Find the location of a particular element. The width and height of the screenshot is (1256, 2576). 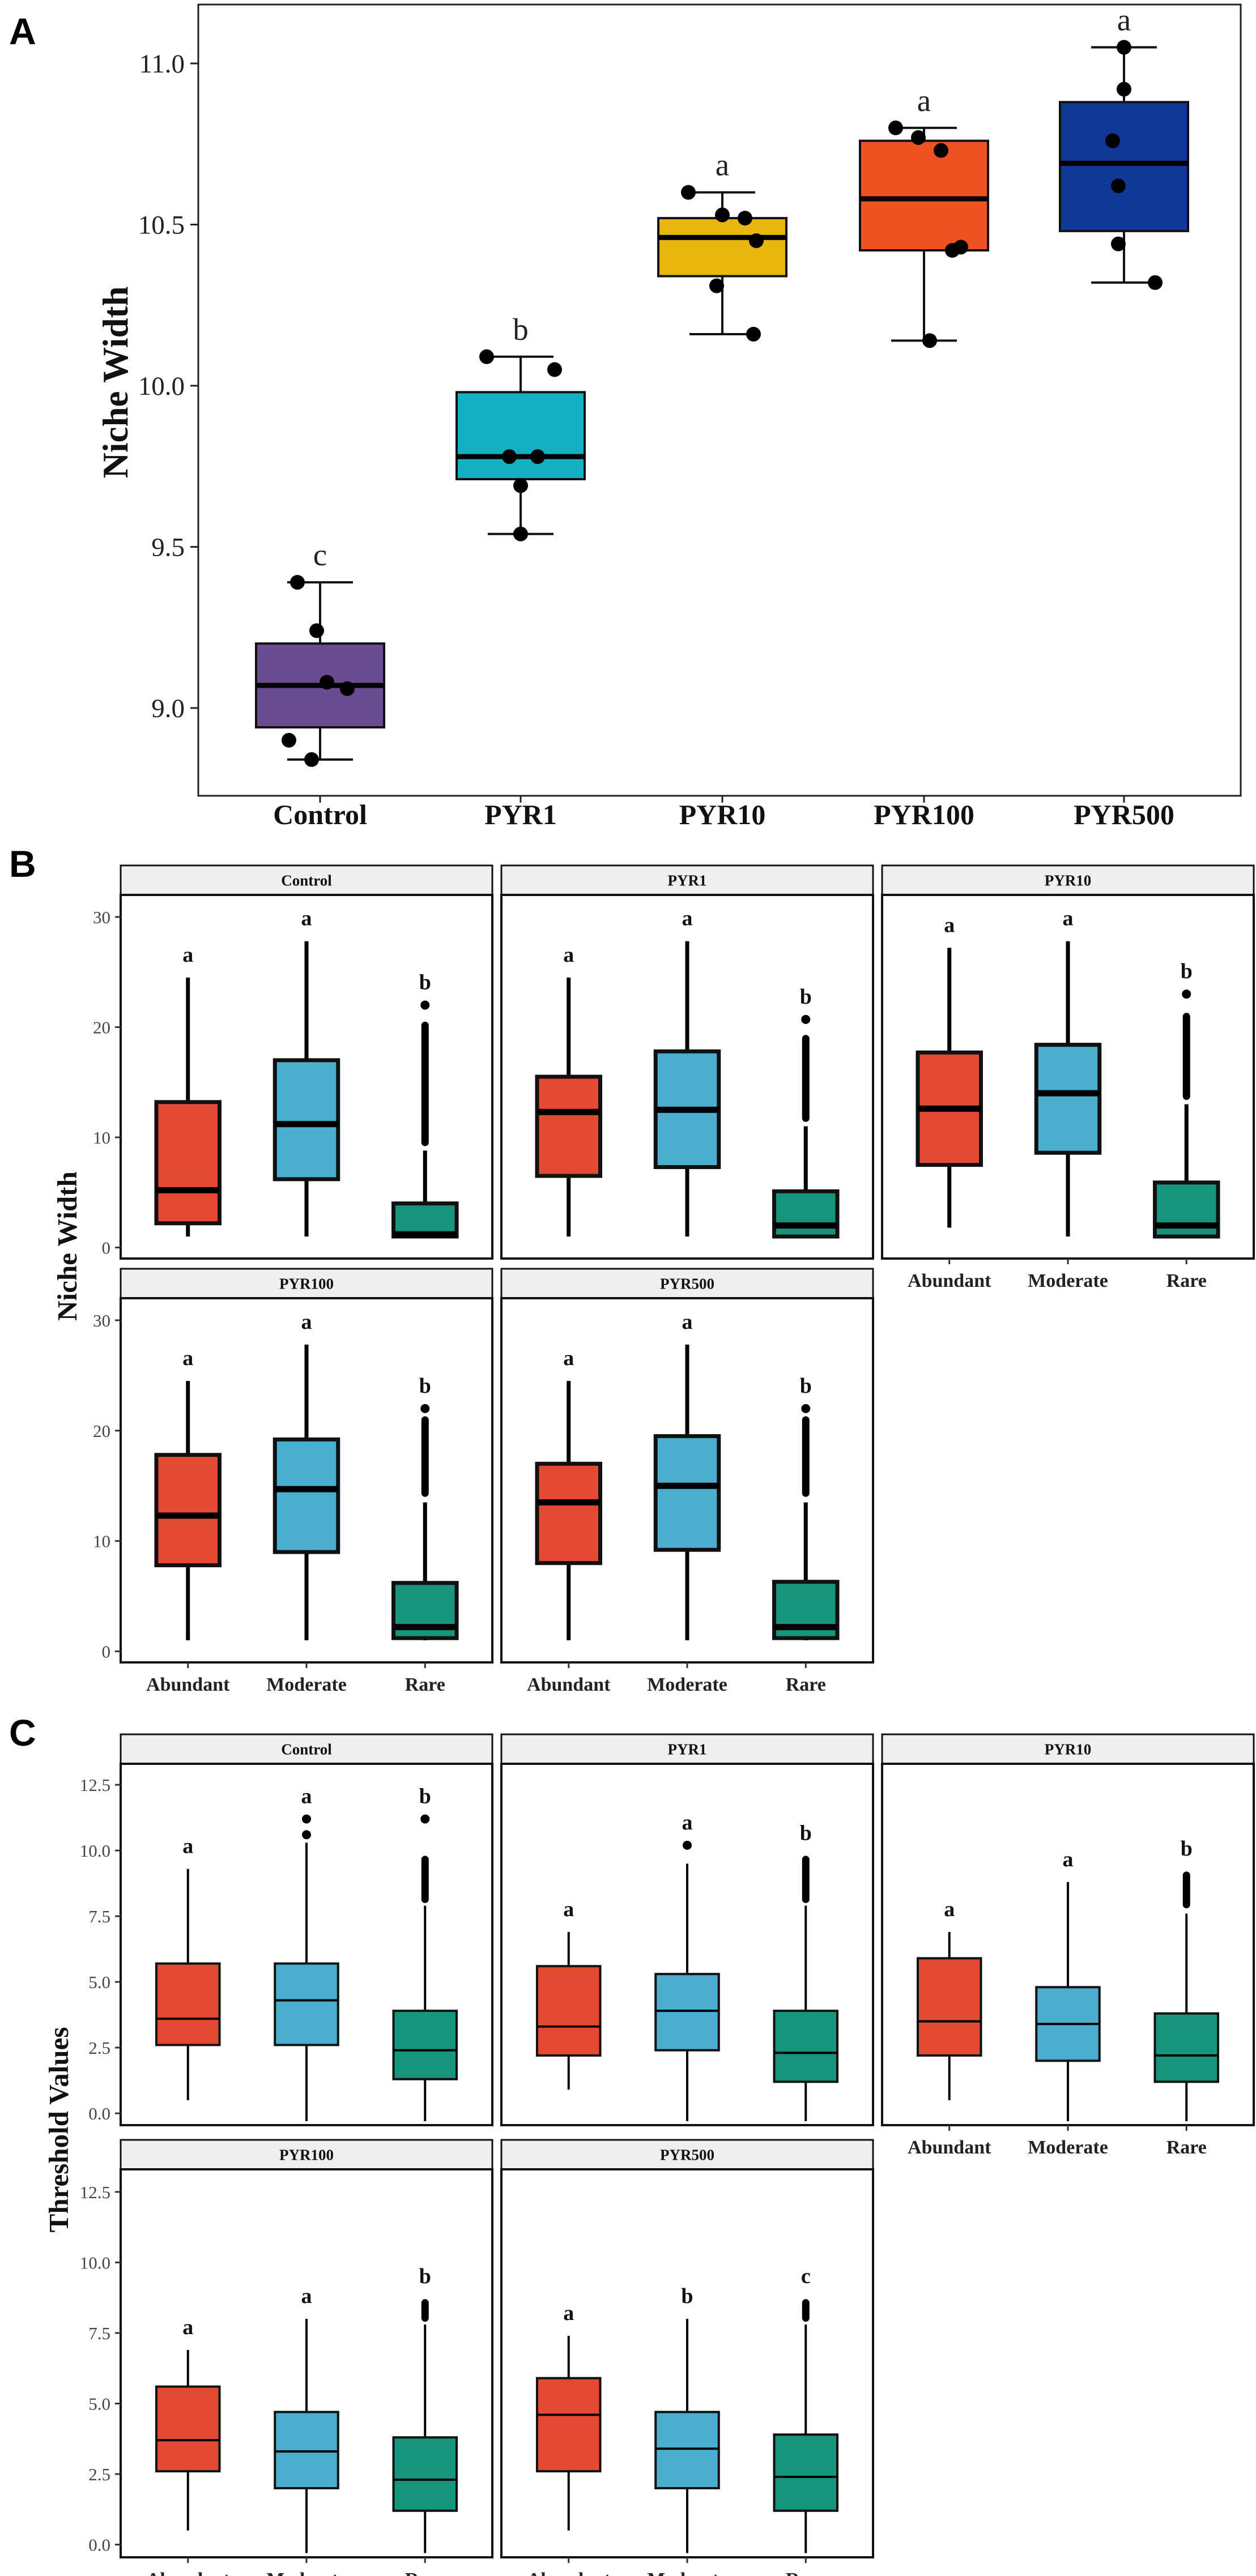

facet-control: Control 0.0 2.5 5.0 7.5 10.0 12.5 a a b is located at coordinates (286, 1929).